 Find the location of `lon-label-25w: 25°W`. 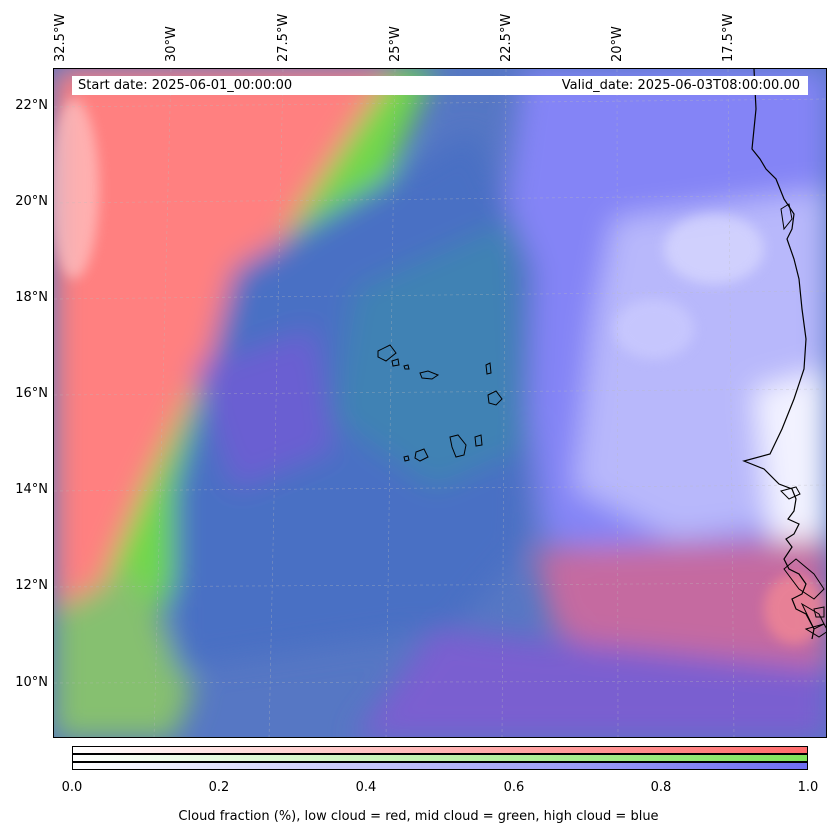

lon-label-25w: 25°W is located at coordinates (395, 44).